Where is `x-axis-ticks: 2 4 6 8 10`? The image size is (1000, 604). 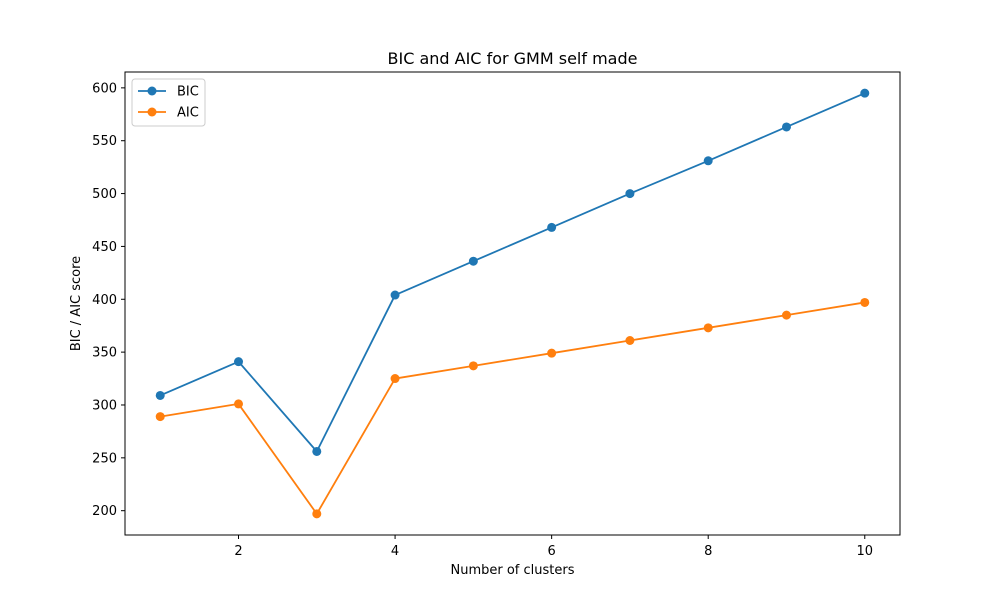 x-axis-ticks: 2 4 6 8 10 is located at coordinates (553, 547).